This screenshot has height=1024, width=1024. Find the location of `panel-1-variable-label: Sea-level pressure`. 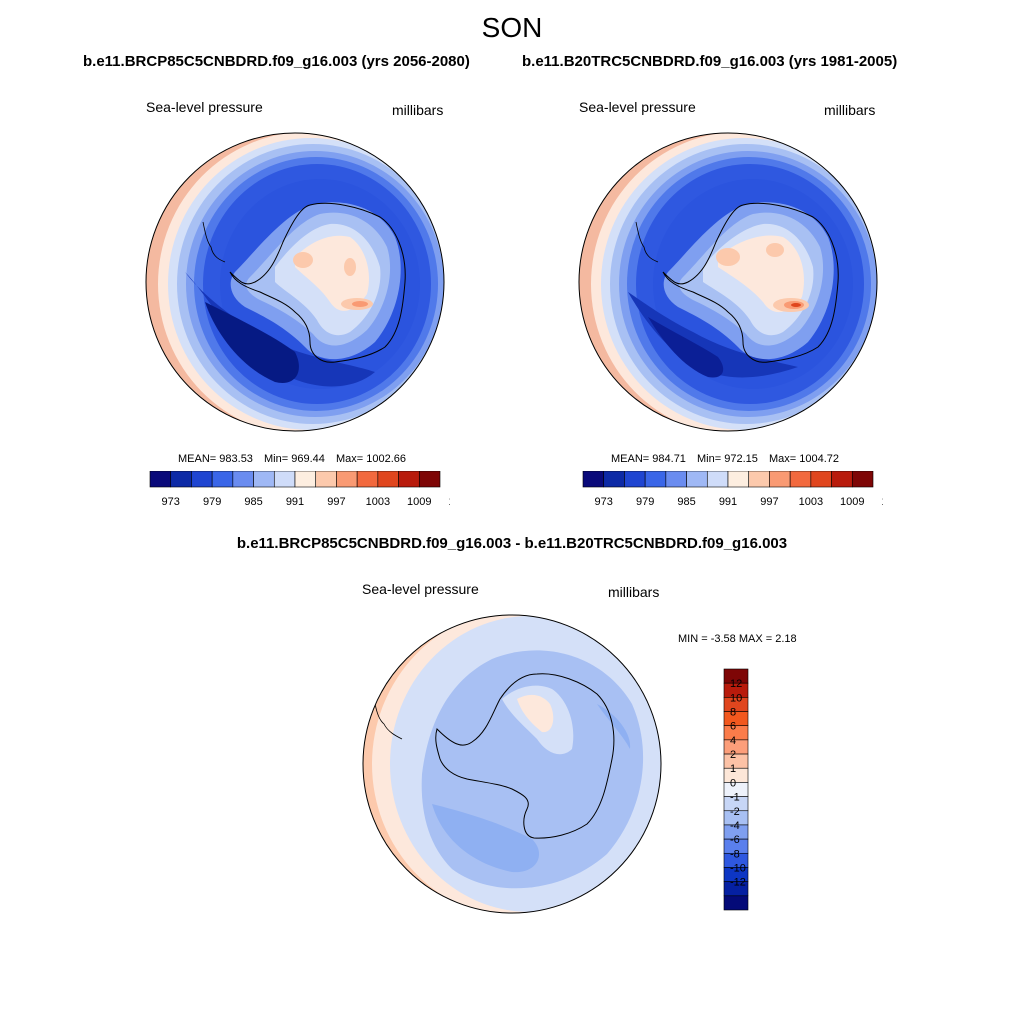

panel-1-variable-label: Sea-level pressure is located at coordinates (204, 107).